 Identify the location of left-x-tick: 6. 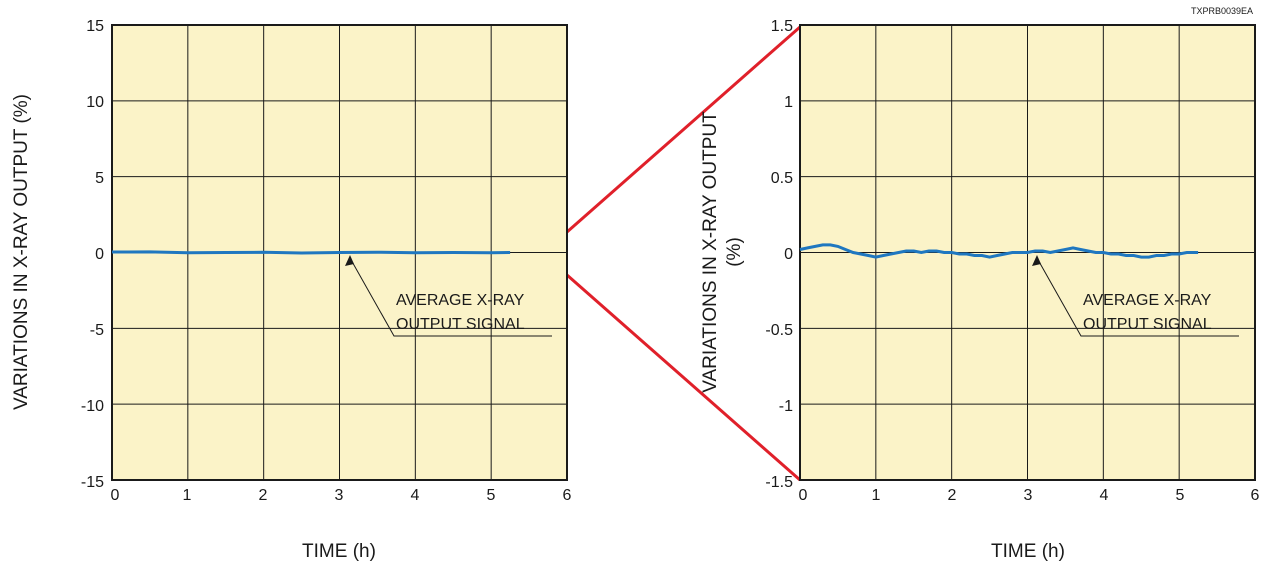
(567, 495).